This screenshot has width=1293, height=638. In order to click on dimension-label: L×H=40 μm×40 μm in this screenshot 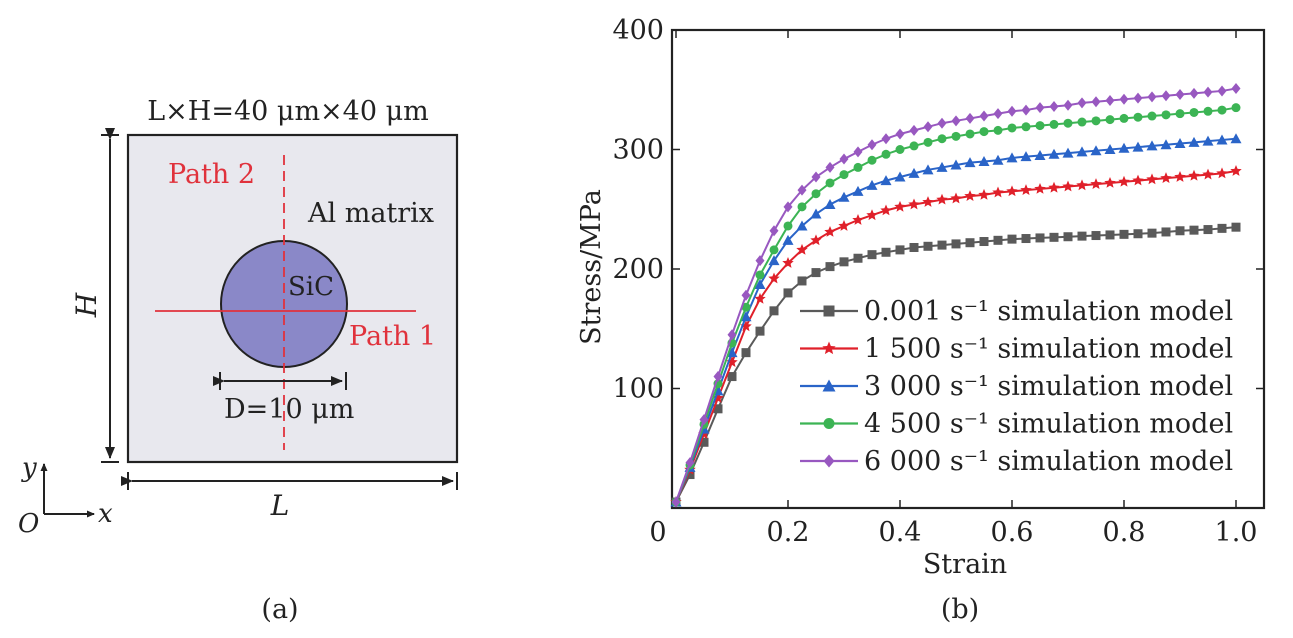, I will do `click(288, 111)`.